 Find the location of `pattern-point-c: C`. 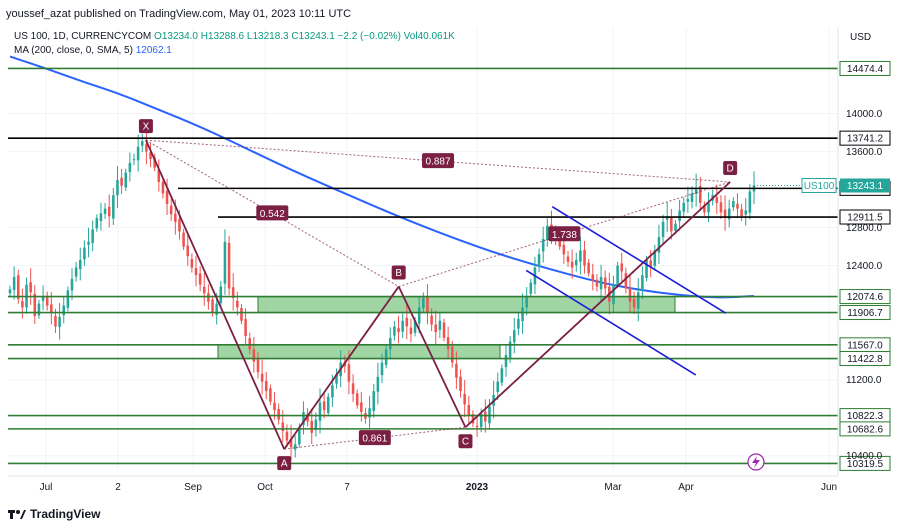

pattern-point-c: C is located at coordinates (465, 441).